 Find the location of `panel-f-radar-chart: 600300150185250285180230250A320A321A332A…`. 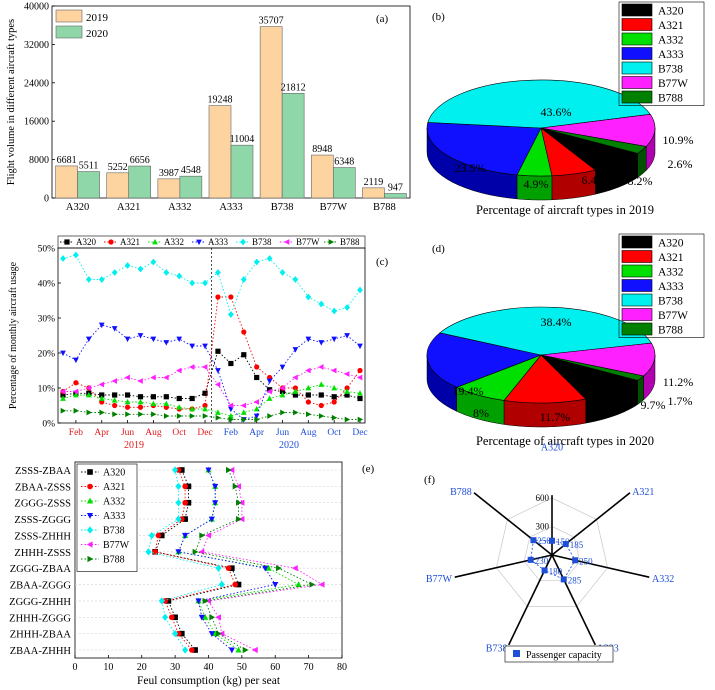

panel-f-radar-chart: 600300150185250285180230250A320A321A332A… is located at coordinates (549, 552).